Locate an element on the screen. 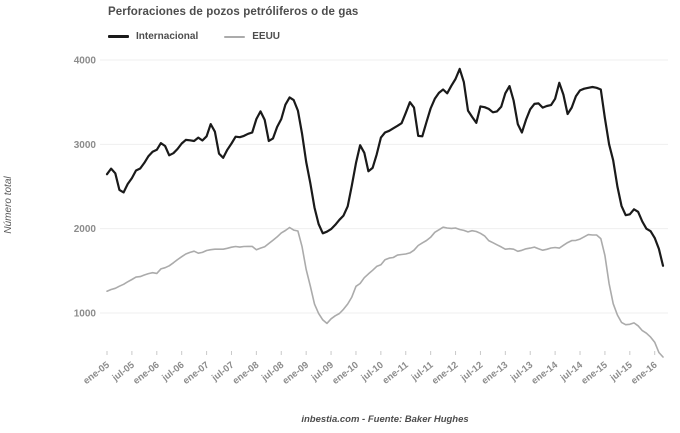 The image size is (680, 433). y-tick-label-3000: 3000 is located at coordinates (85, 145).